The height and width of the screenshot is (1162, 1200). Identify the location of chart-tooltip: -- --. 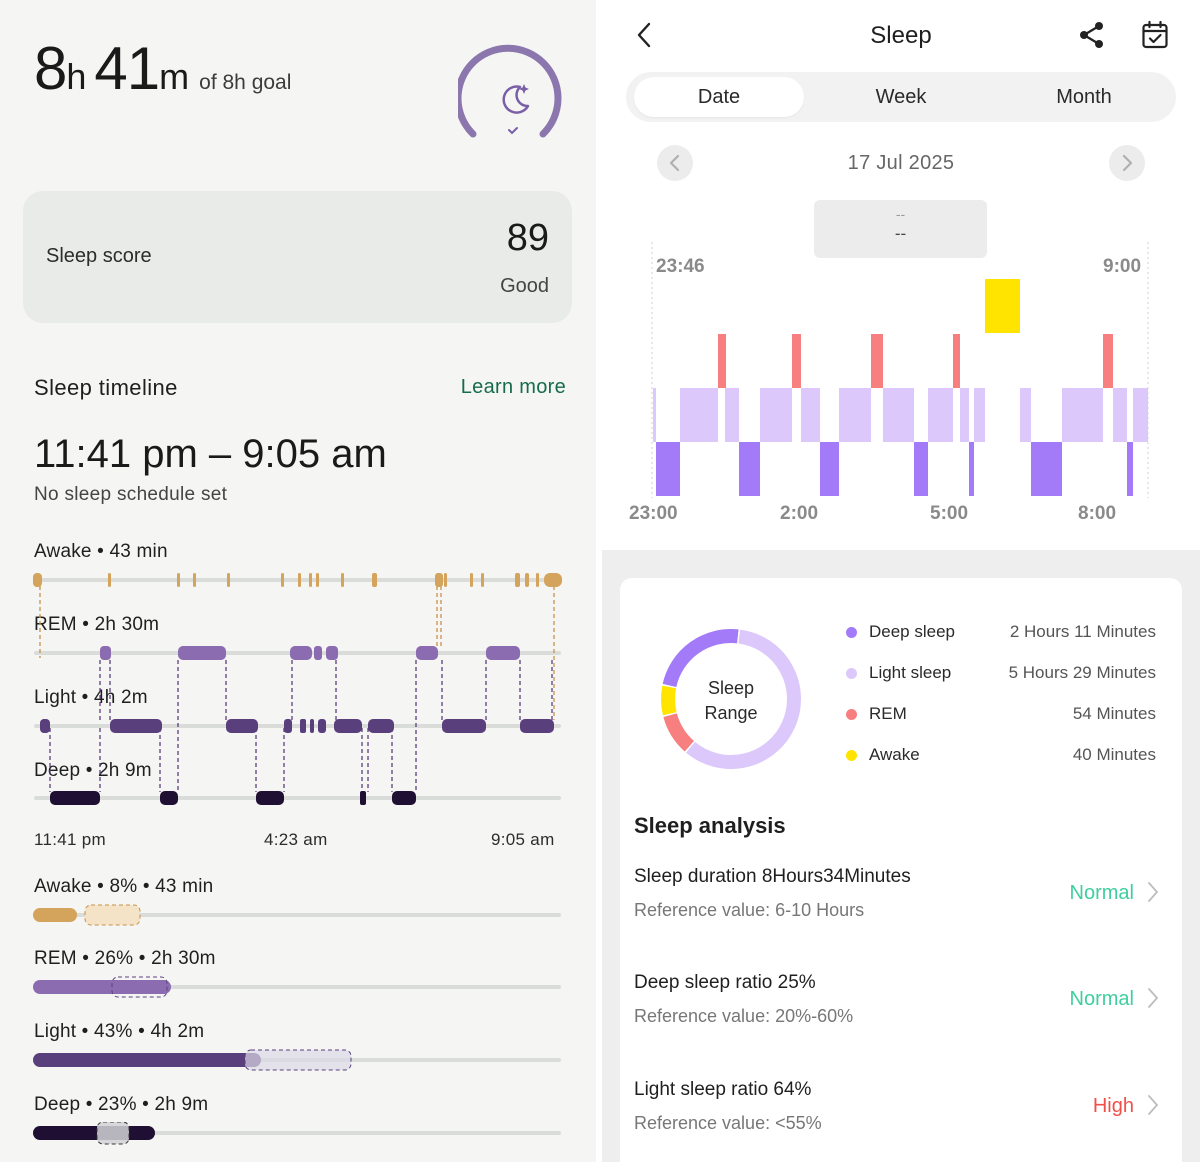
(900, 229).